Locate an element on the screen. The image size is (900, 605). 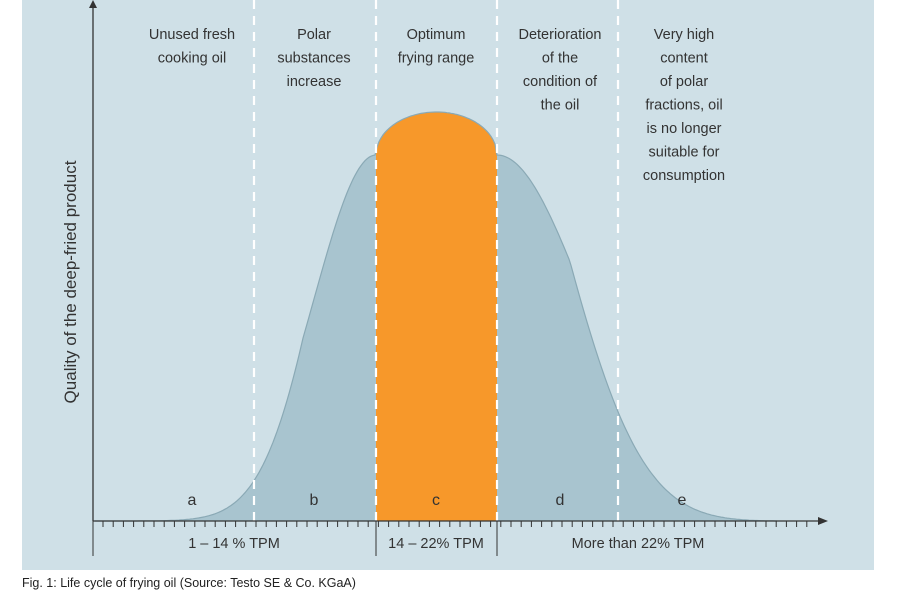
zone-c-title-line: frying range is located at coordinates (436, 59).